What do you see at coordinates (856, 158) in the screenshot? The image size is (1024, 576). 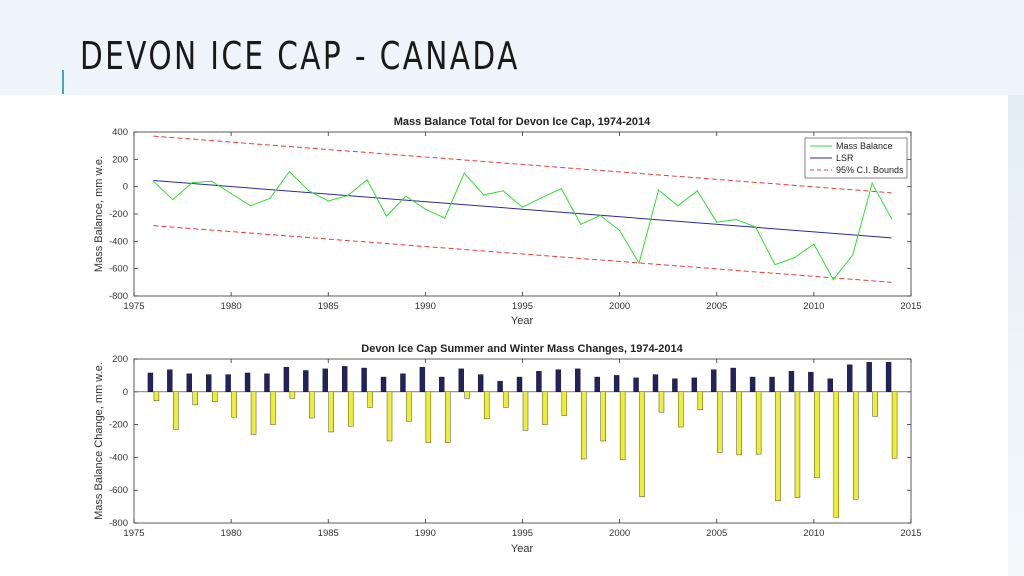 I see `legend: Mass Balance LSR 95% C.I. Bounds` at bounding box center [856, 158].